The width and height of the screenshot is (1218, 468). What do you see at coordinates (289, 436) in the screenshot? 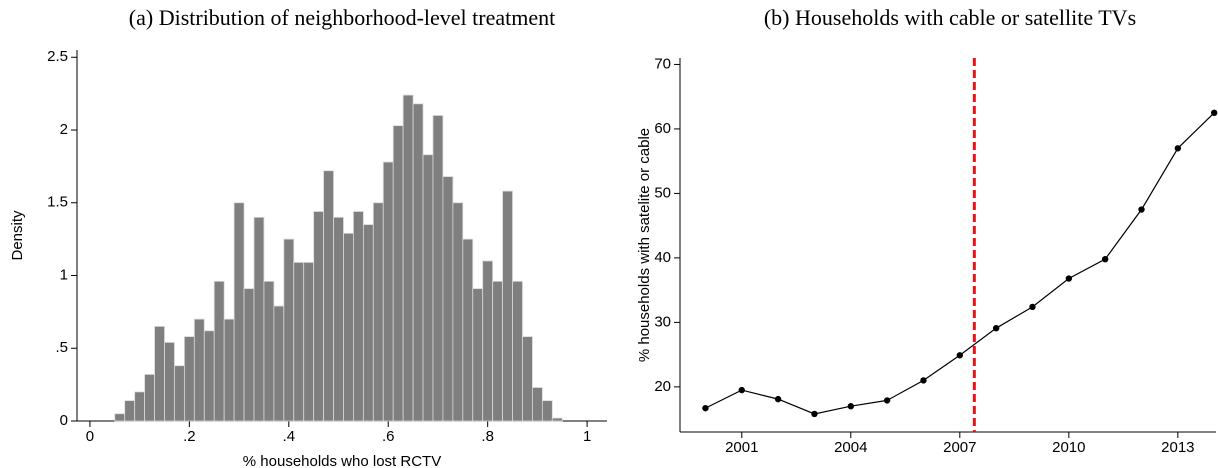
I see `x-tick-label: .4` at bounding box center [289, 436].